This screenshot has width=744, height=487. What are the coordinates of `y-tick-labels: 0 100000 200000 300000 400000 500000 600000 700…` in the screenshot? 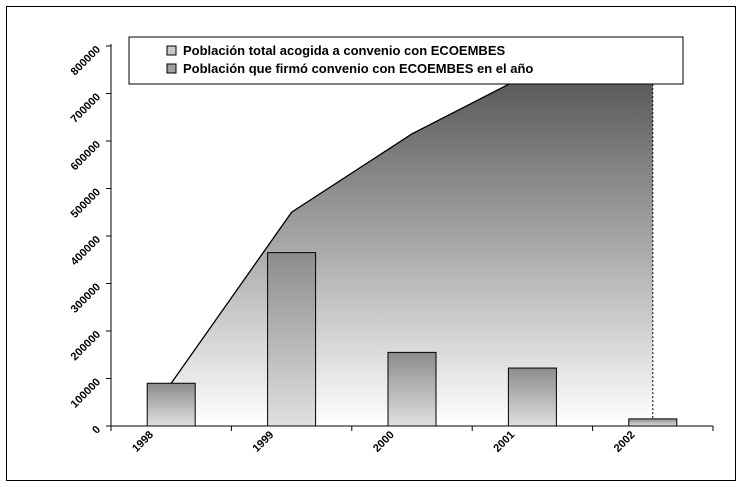 It's located at (86, 240).